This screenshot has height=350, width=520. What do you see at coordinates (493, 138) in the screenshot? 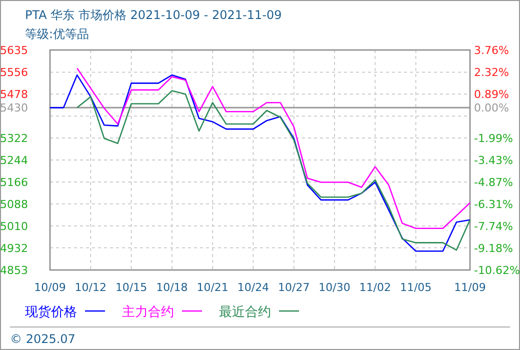
I see `y2-tick-label: -1.99%` at bounding box center [493, 138].